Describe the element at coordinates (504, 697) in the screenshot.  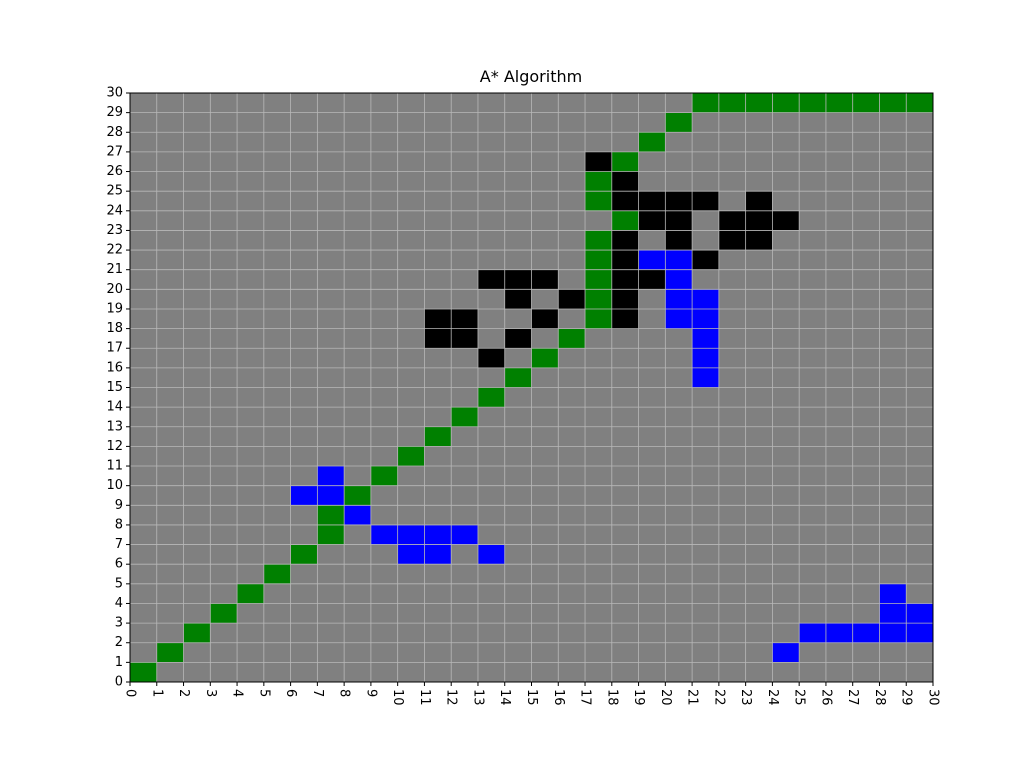
I see `x-tick-label: 14` at that location.